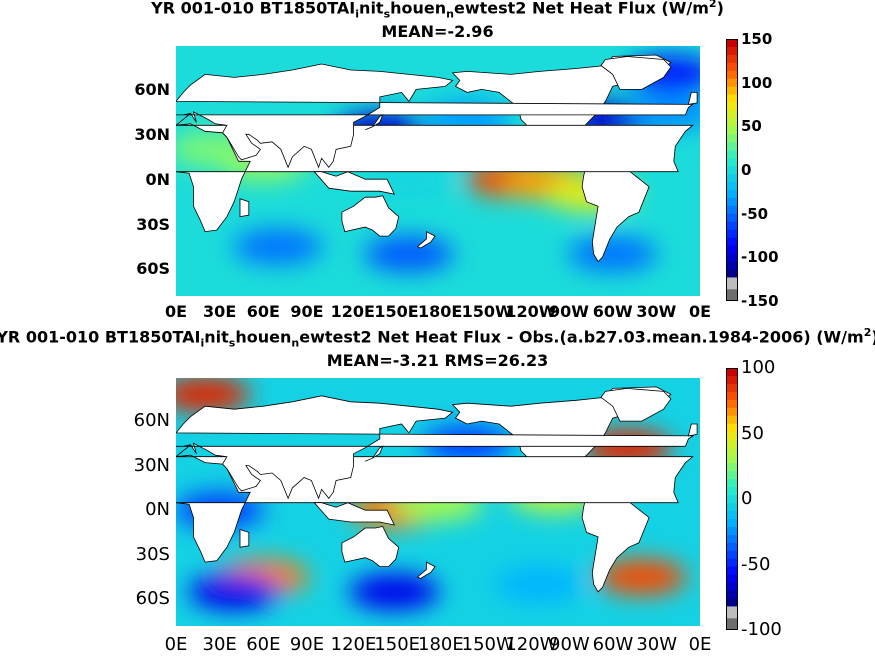 The image size is (875, 656). What do you see at coordinates (613, 644) in the screenshot?
I see `lon-tick-label: 60W` at bounding box center [613, 644].